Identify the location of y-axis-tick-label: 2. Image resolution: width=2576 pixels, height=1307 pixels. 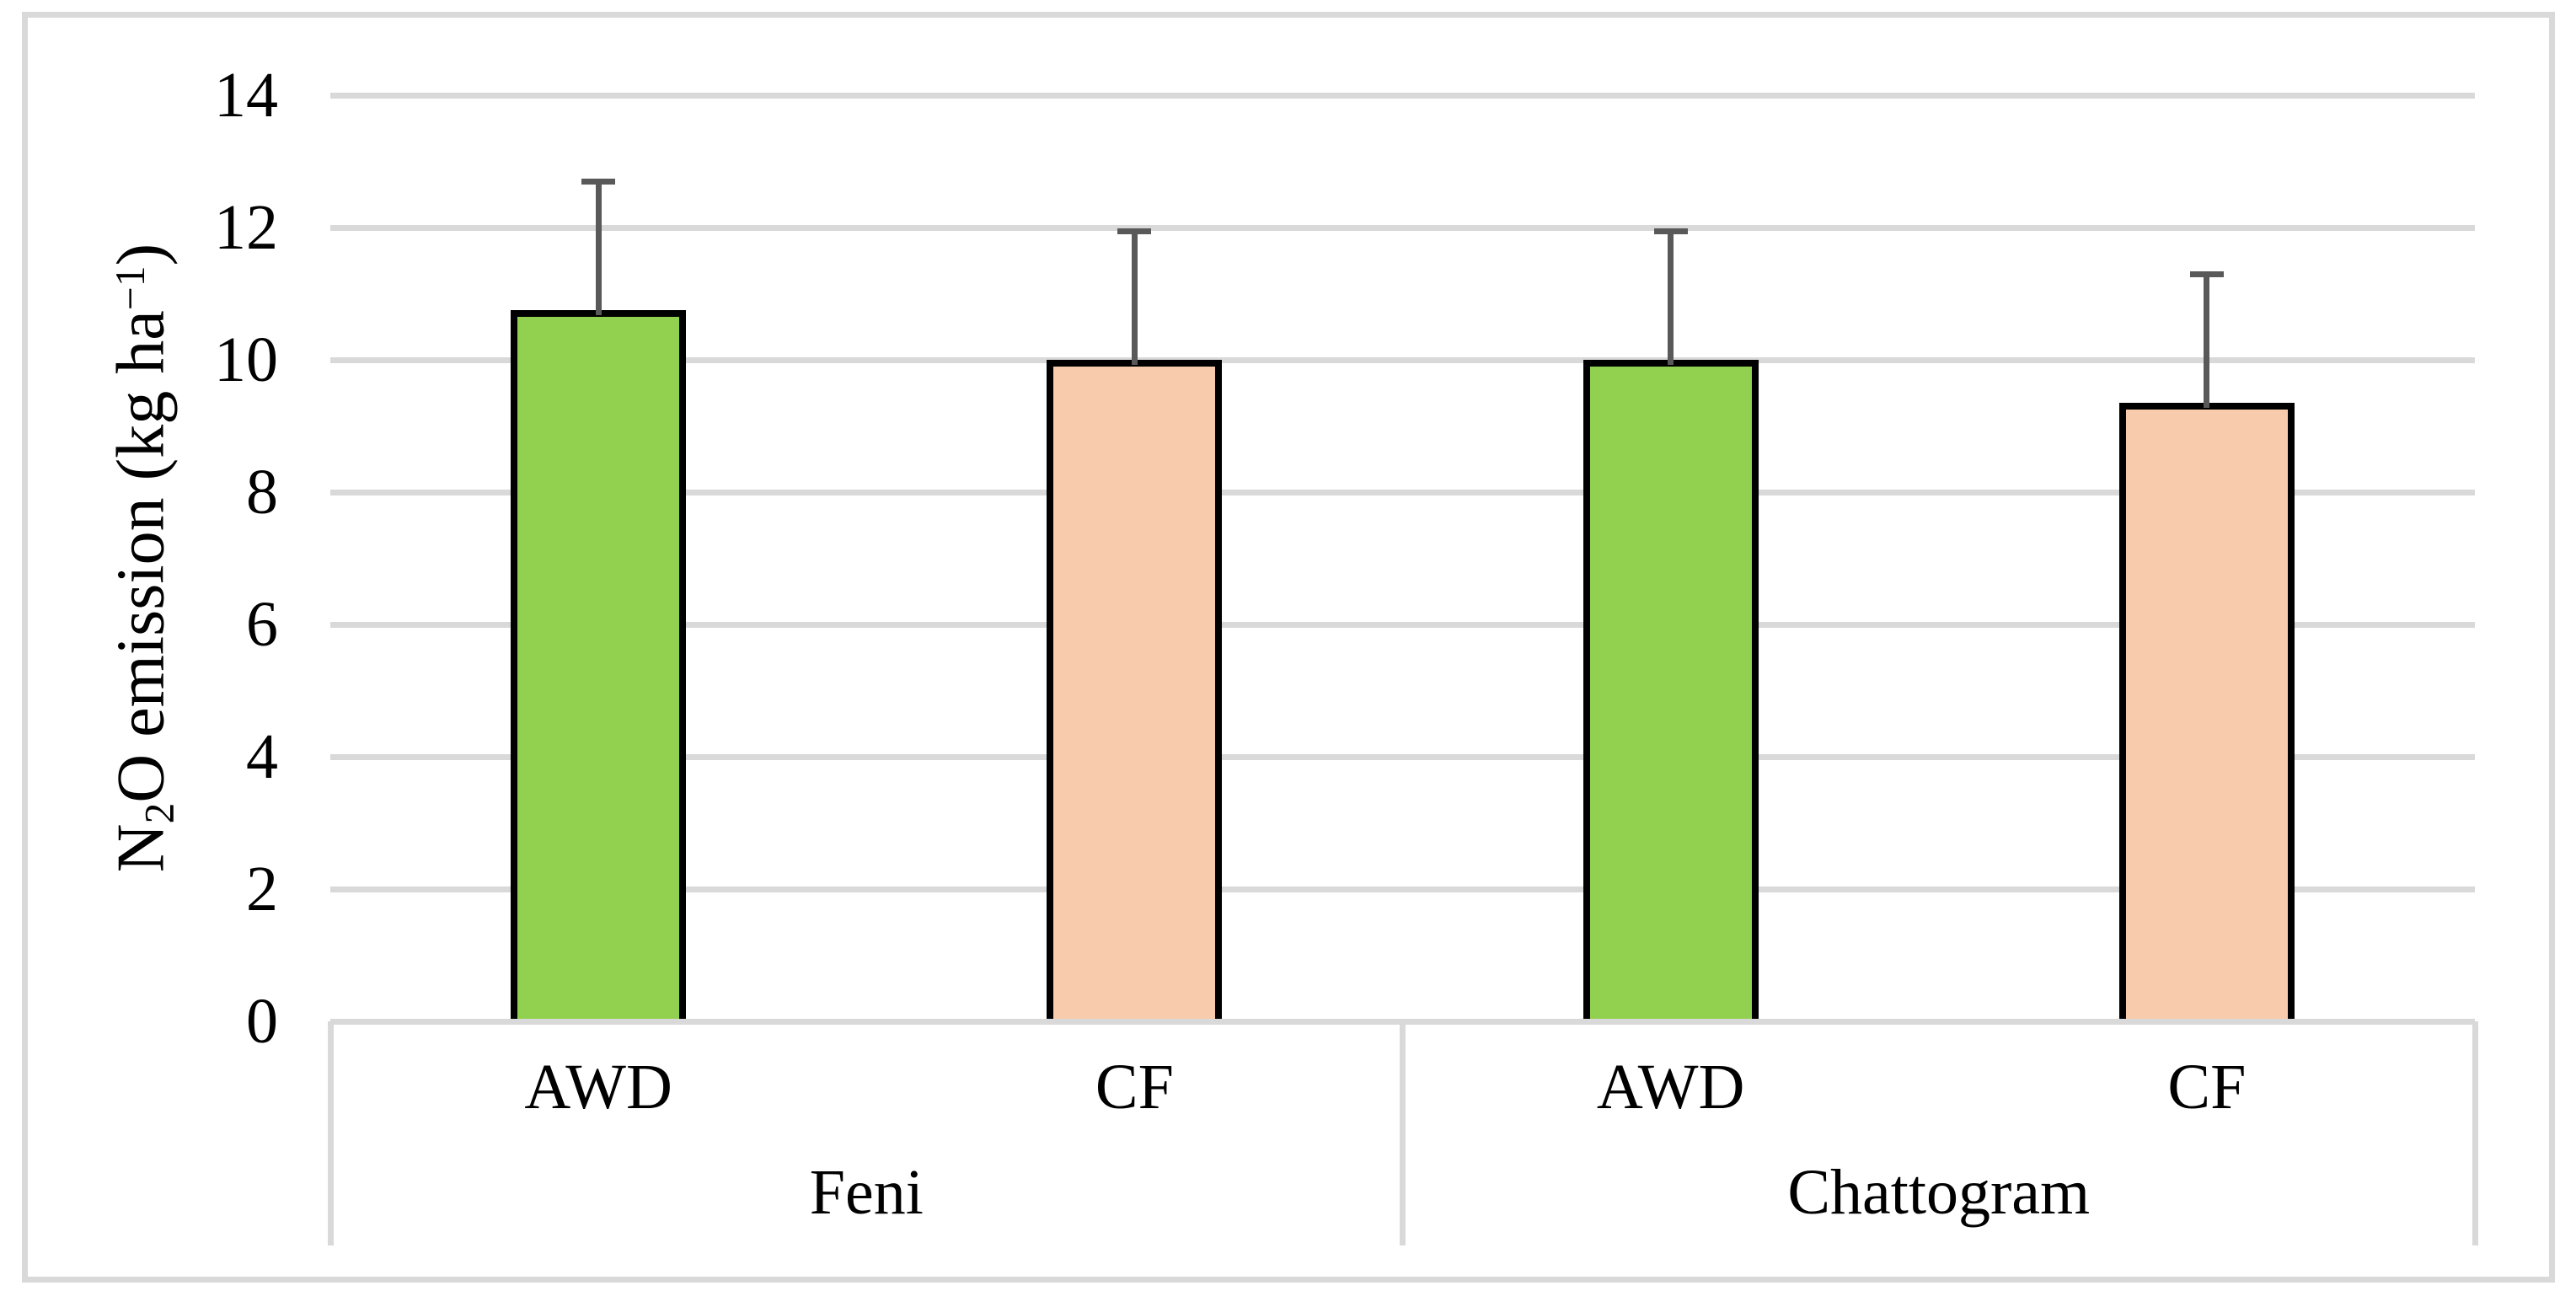
(262, 889).